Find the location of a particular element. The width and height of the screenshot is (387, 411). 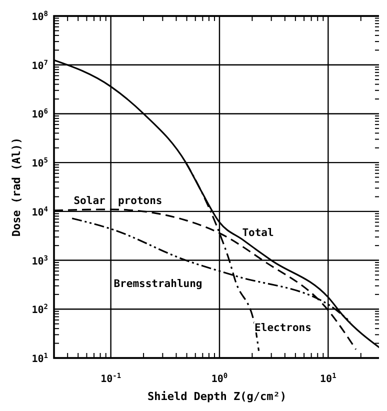

y-tick-label: 10$^{8}$ is located at coordinates (40, 16).